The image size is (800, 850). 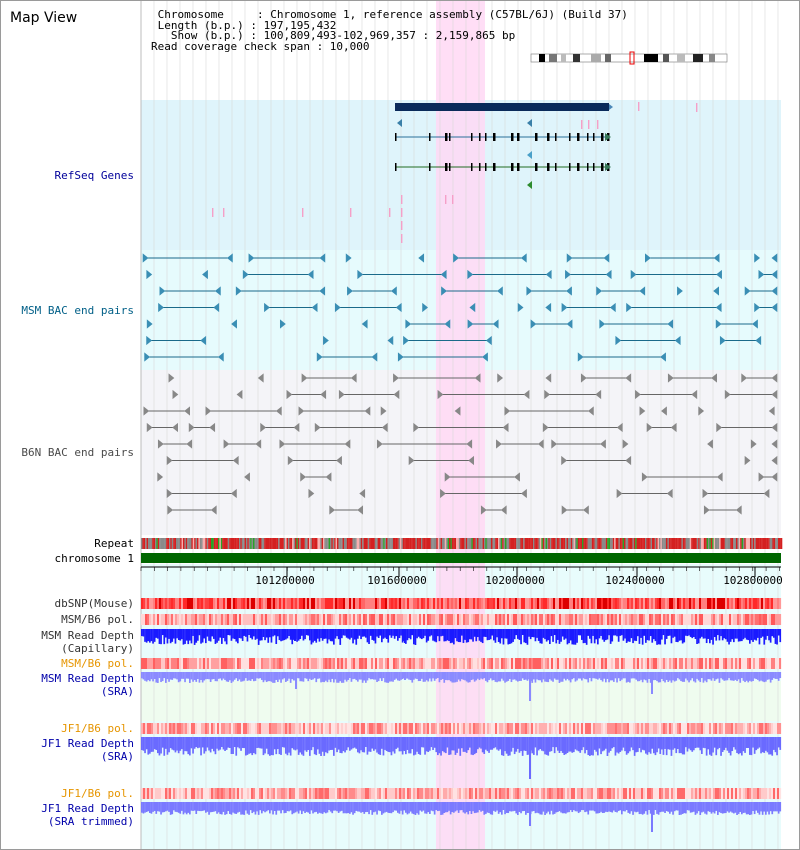 What do you see at coordinates (87, 815) in the screenshot?
I see `track-label-jf1-depth-trimmed: JF1 Read Depth (SRA trimmed)` at bounding box center [87, 815].